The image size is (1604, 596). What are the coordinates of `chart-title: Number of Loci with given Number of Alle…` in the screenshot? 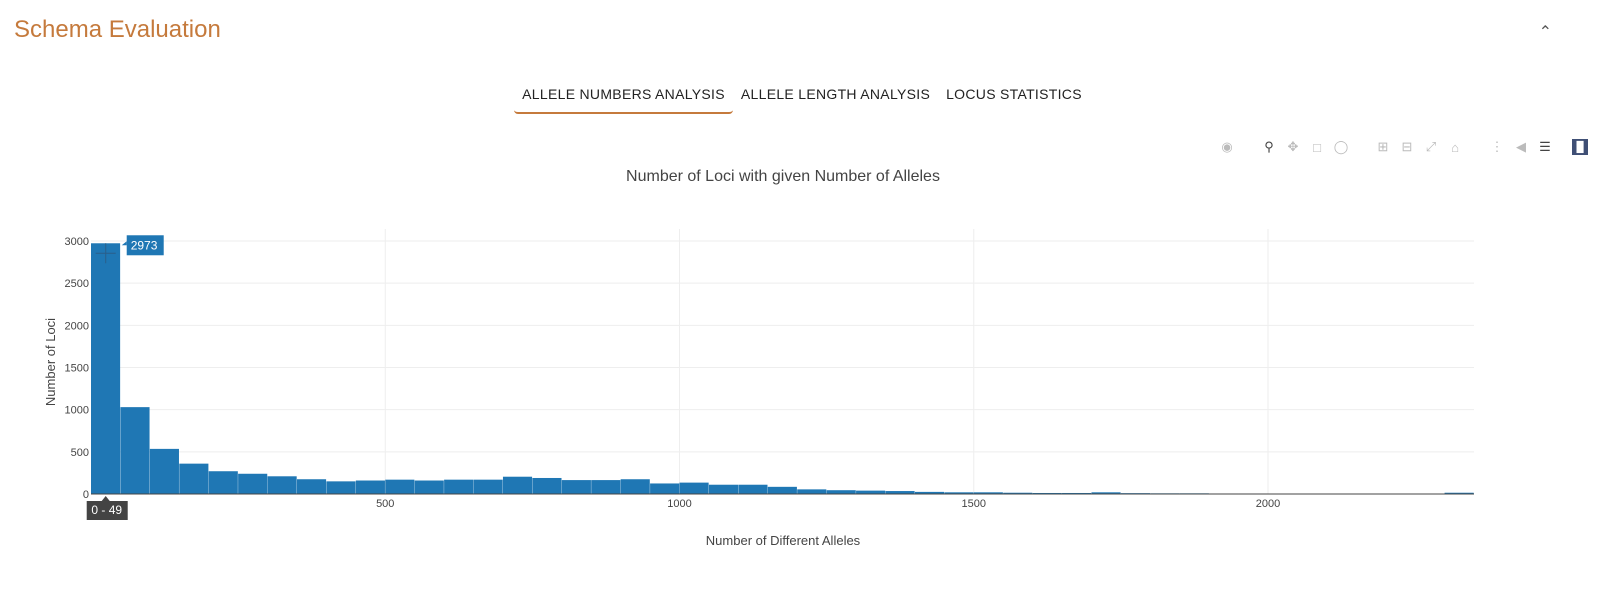 It's located at (783, 176).